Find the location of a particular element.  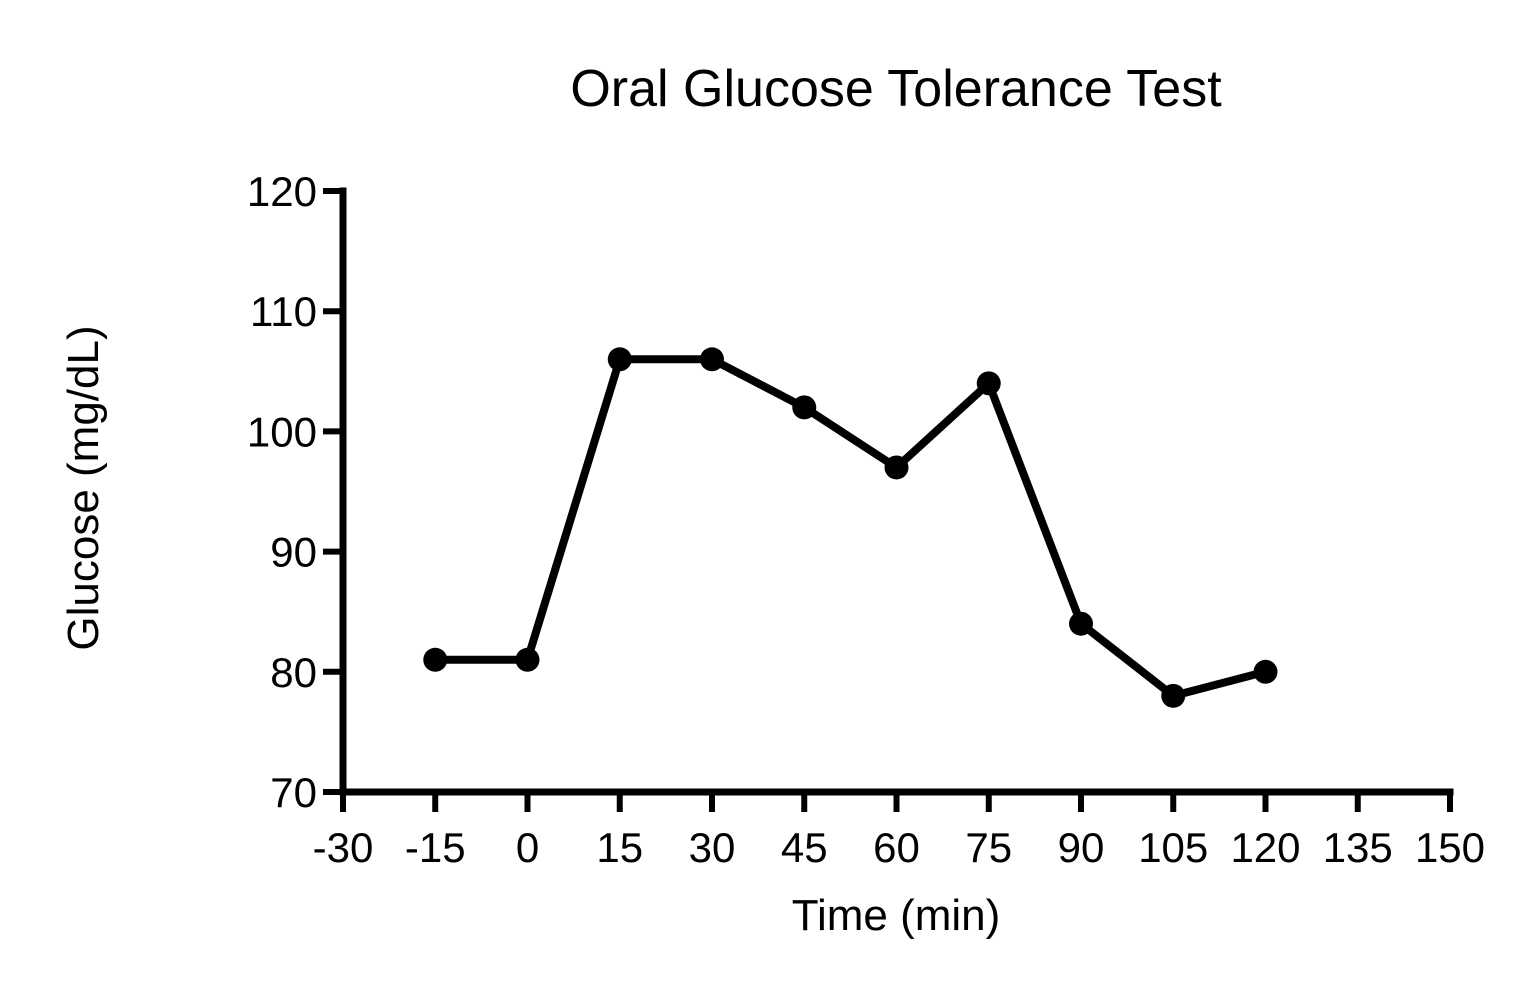

y-tick-label: 110 is located at coordinates (283, 311).